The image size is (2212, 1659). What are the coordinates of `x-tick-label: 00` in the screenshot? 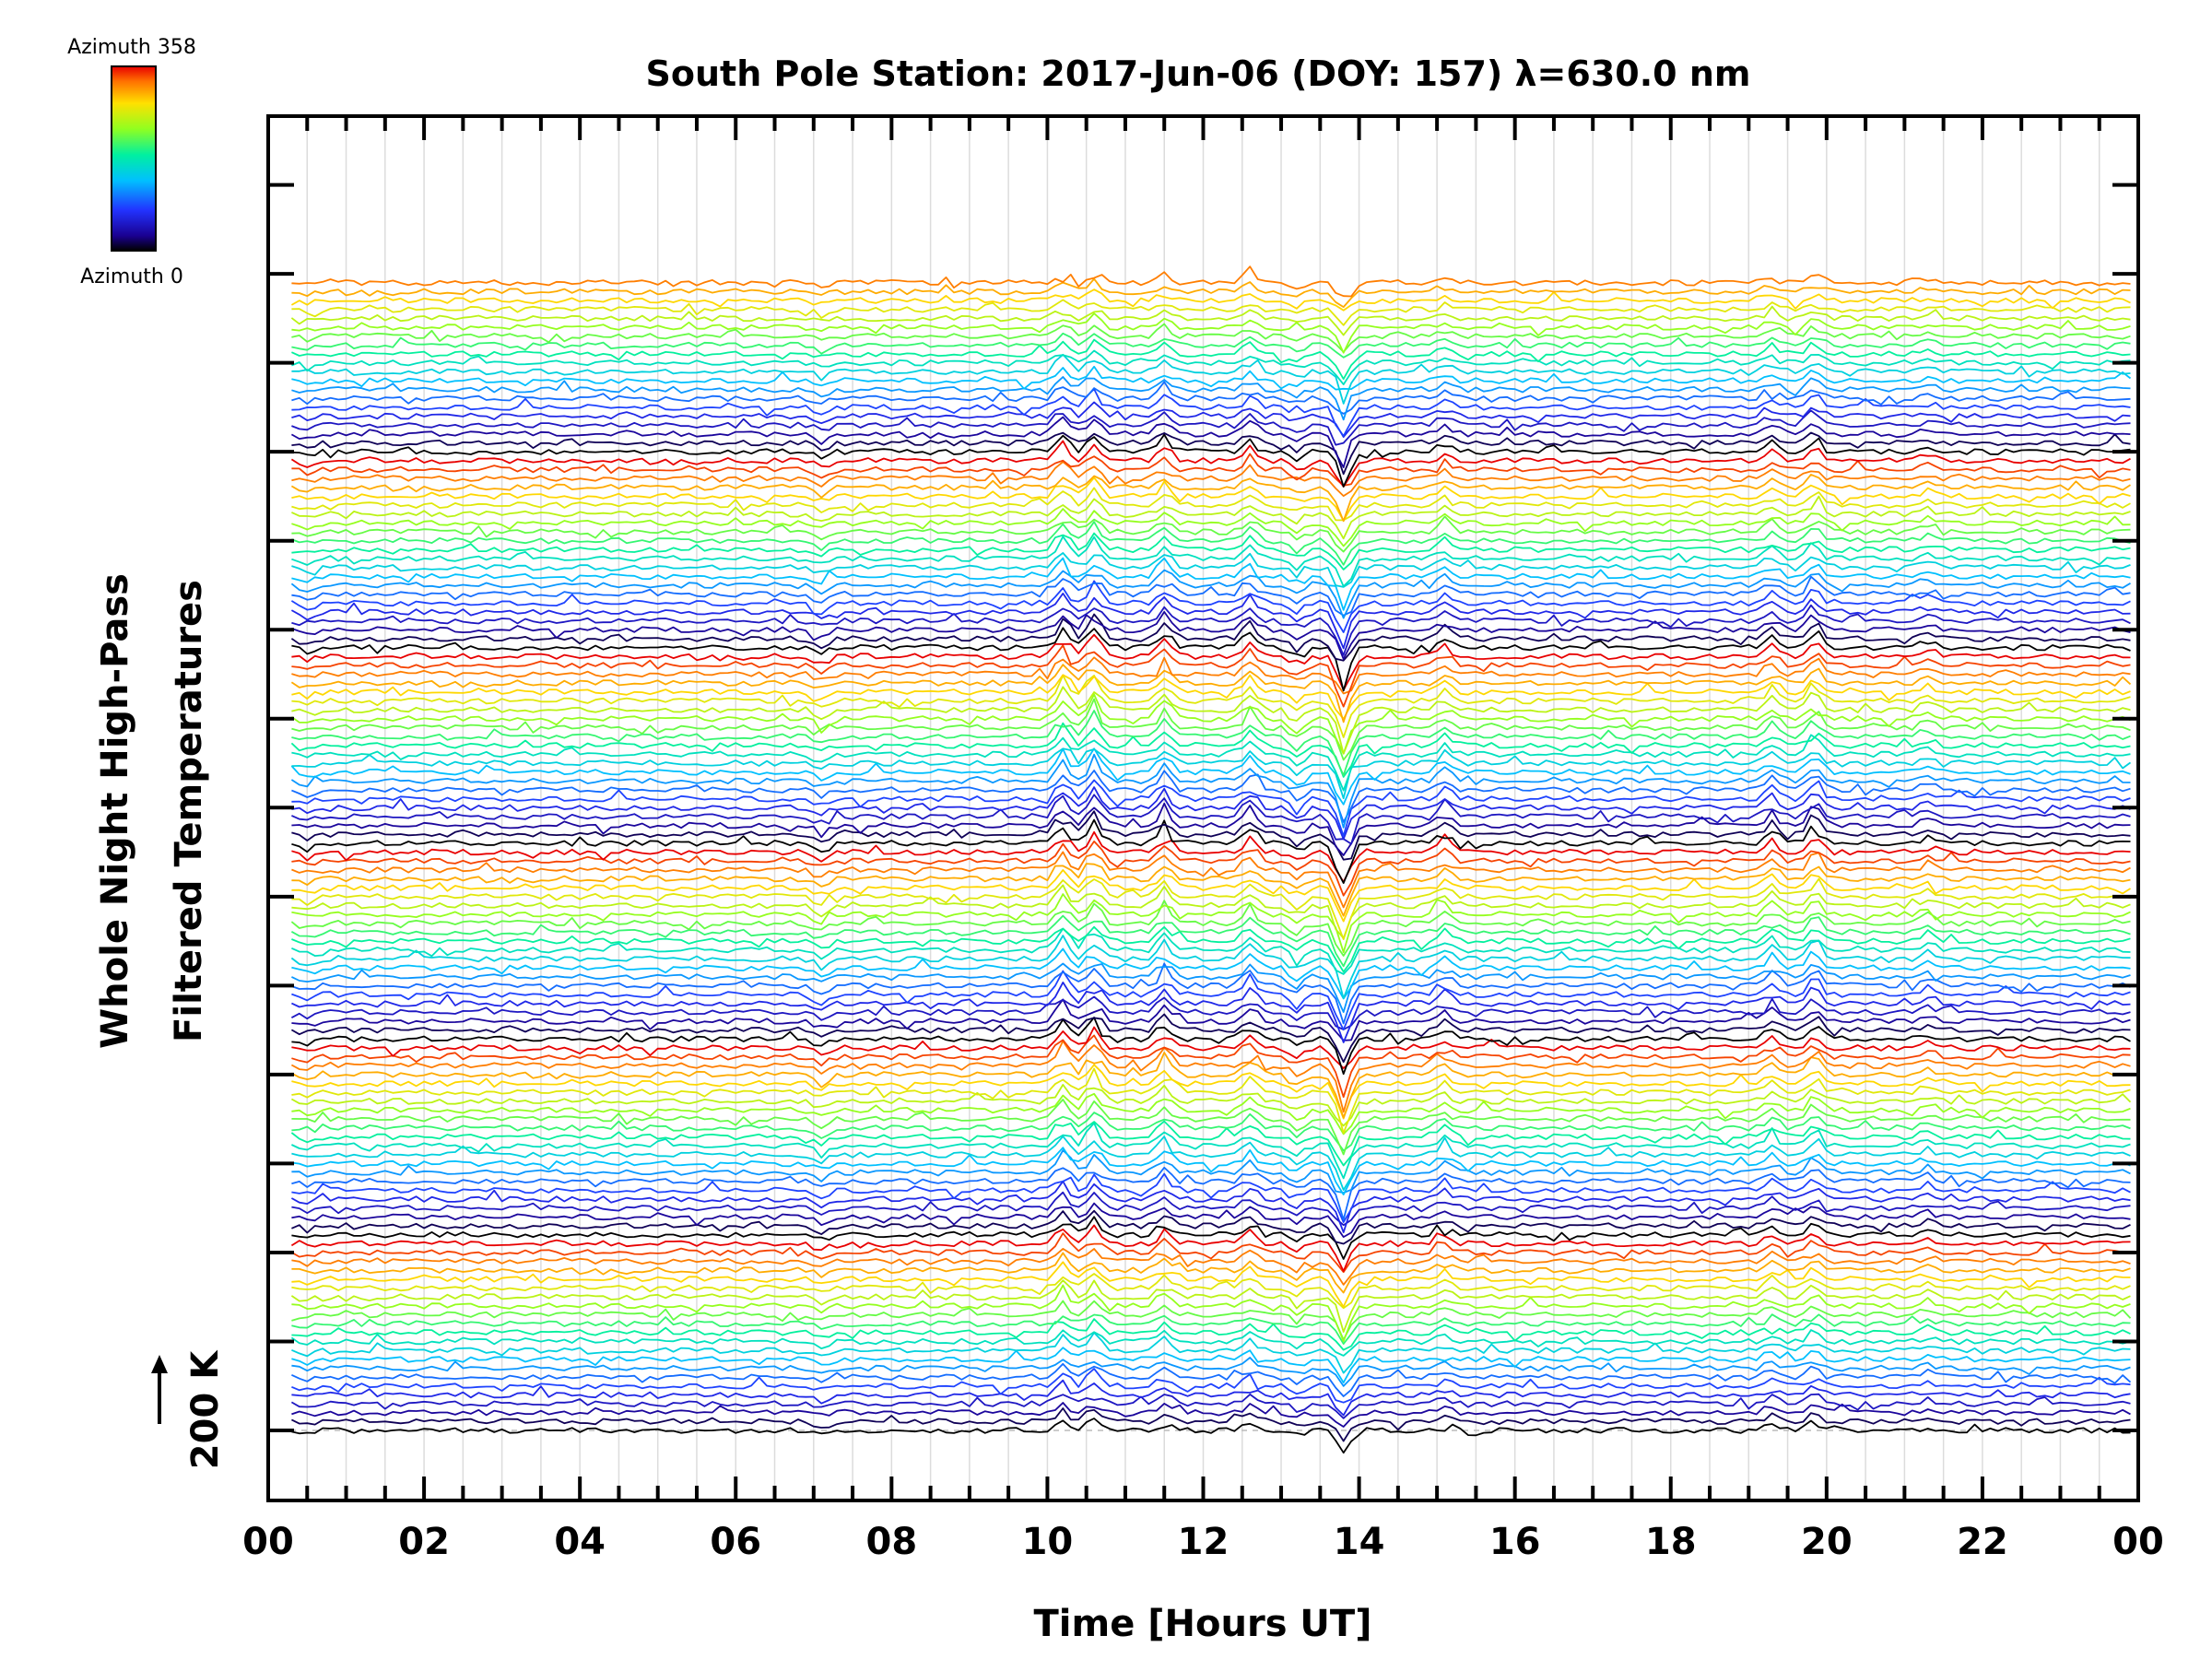 It's located at (2138, 1542).